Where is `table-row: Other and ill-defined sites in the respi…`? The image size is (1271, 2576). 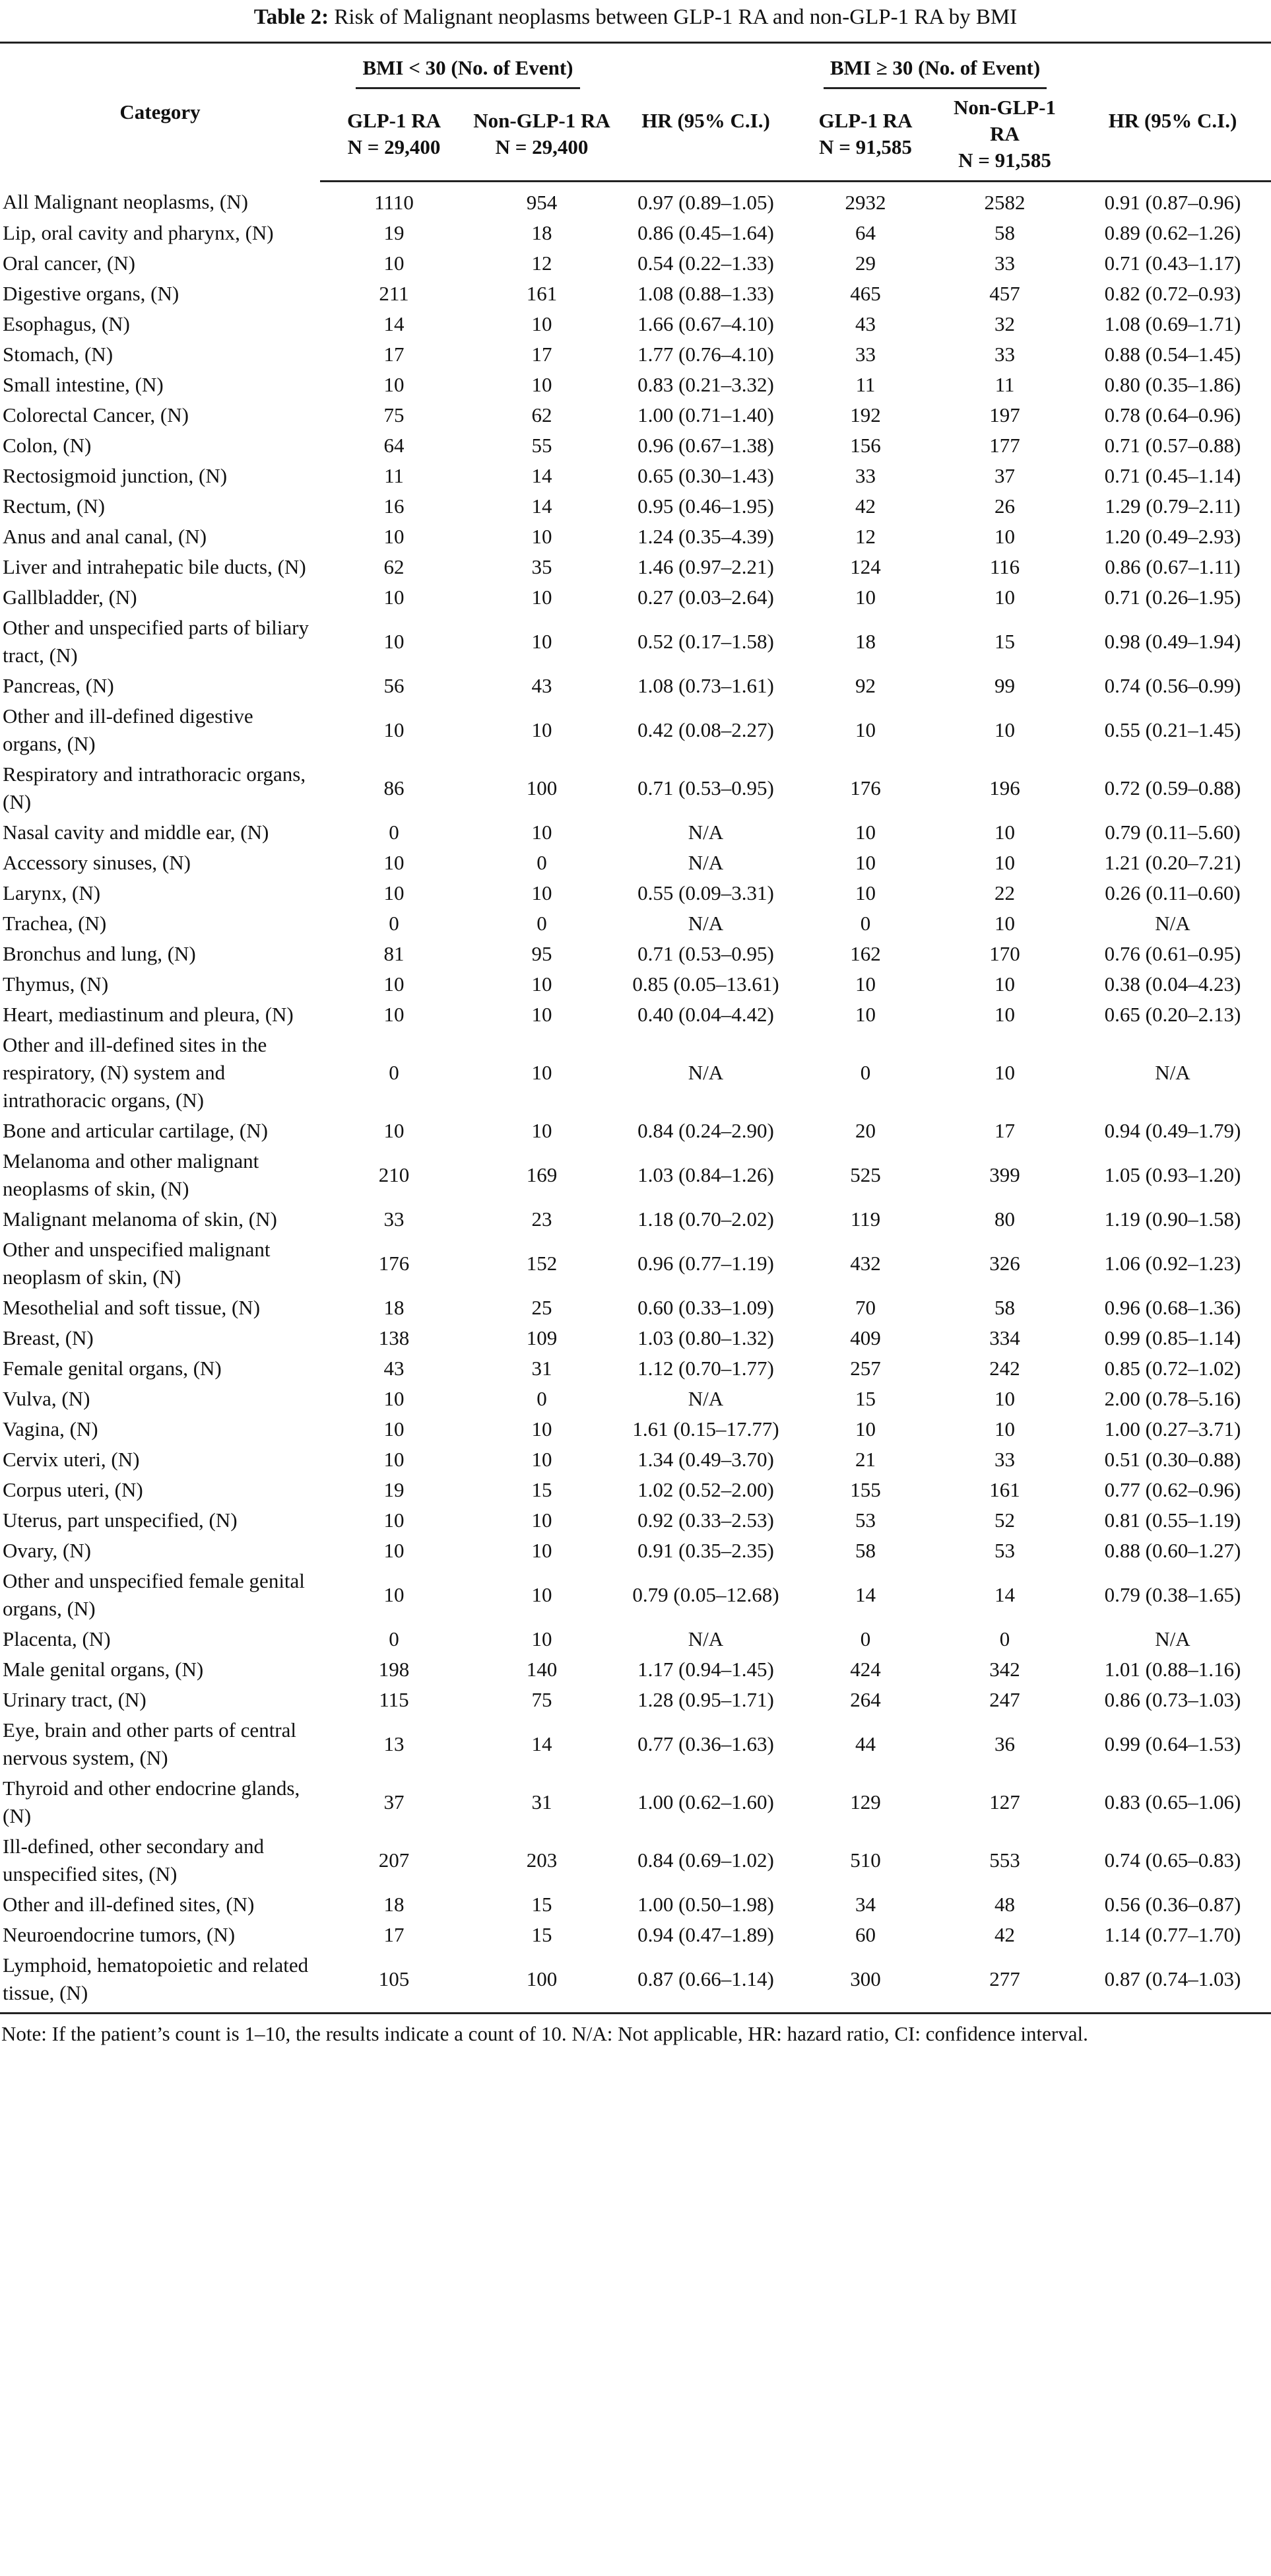 table-row: Other and ill-defined sites in the respi… is located at coordinates (635, 1073).